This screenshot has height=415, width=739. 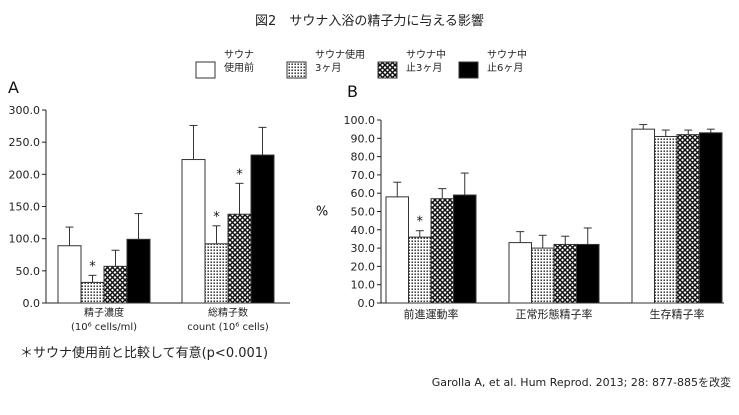 I want to click on y-tick-label: 150.0, so click(x=25, y=207).